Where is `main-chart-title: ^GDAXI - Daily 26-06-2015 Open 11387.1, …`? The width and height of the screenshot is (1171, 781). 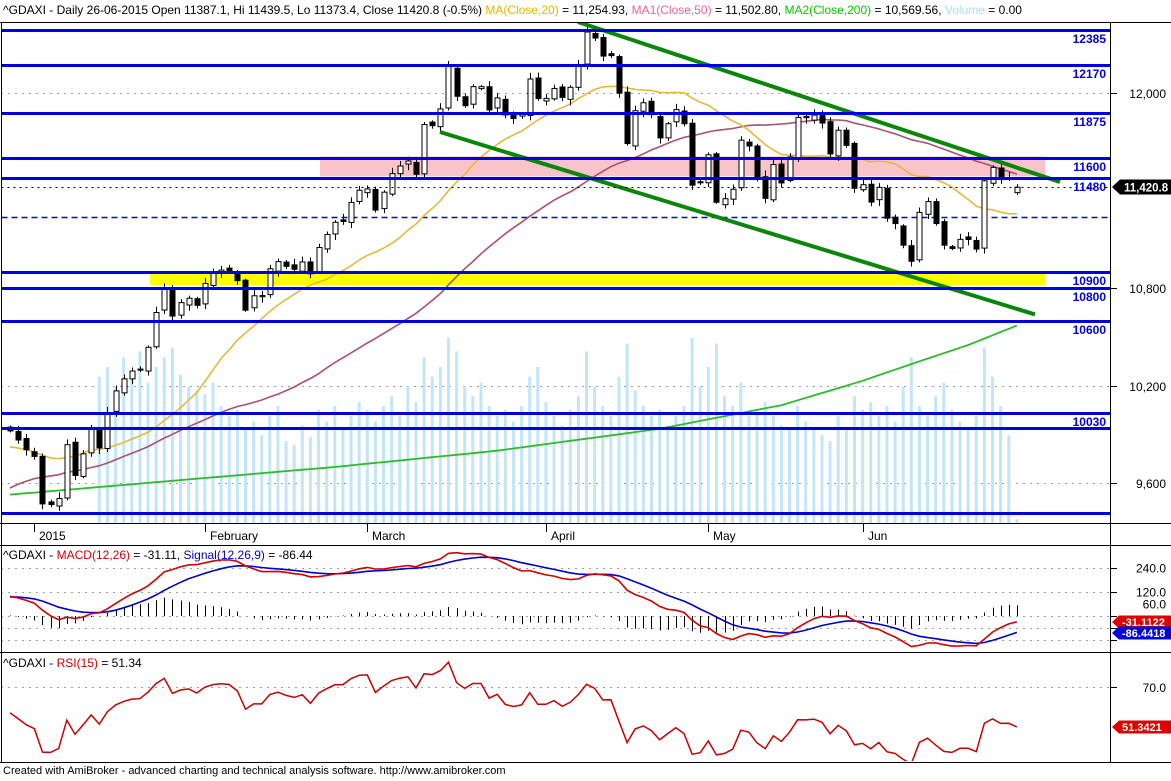 main-chart-title: ^GDAXI - Daily 26-06-2015 Open 11387.1, … is located at coordinates (512, 10).